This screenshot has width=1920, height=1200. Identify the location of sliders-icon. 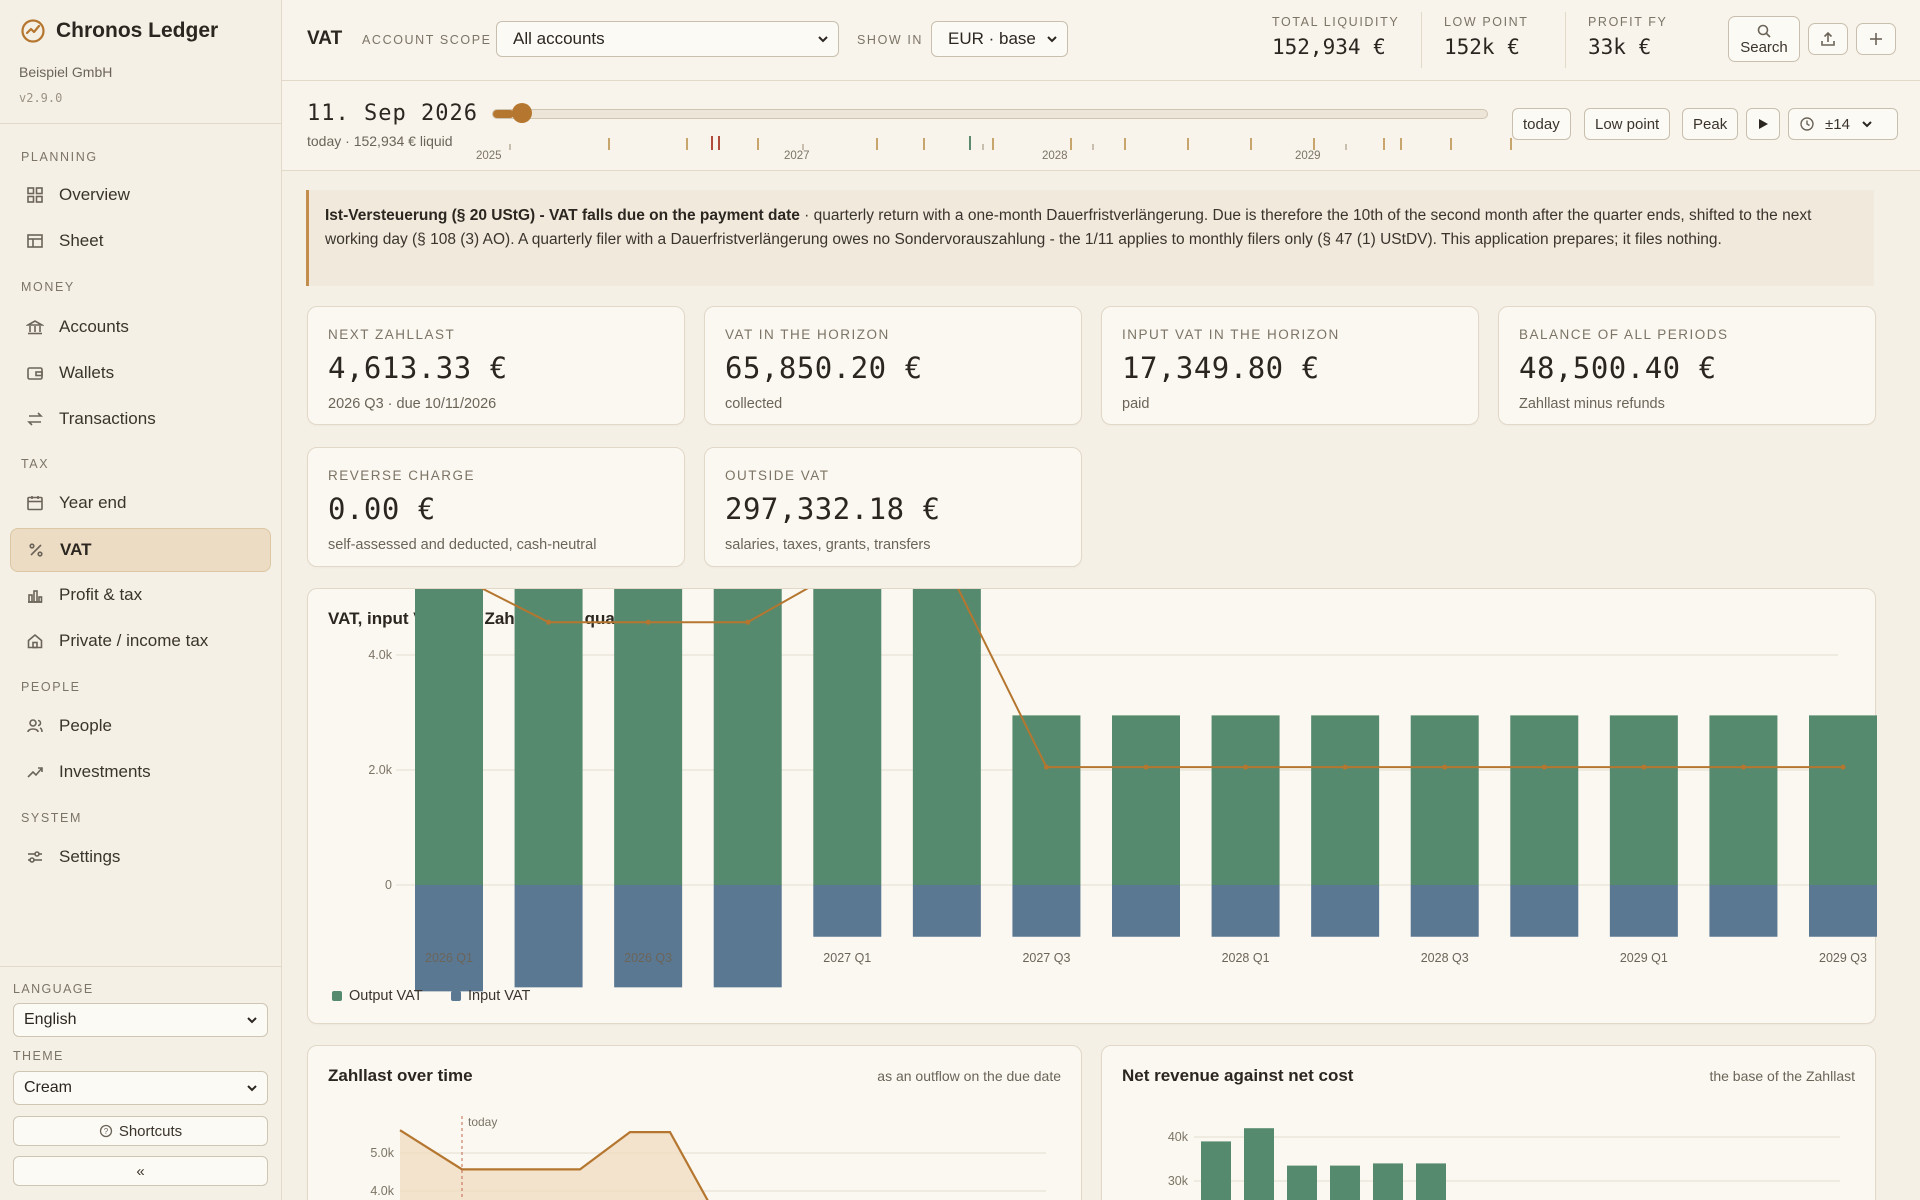
(35, 857).